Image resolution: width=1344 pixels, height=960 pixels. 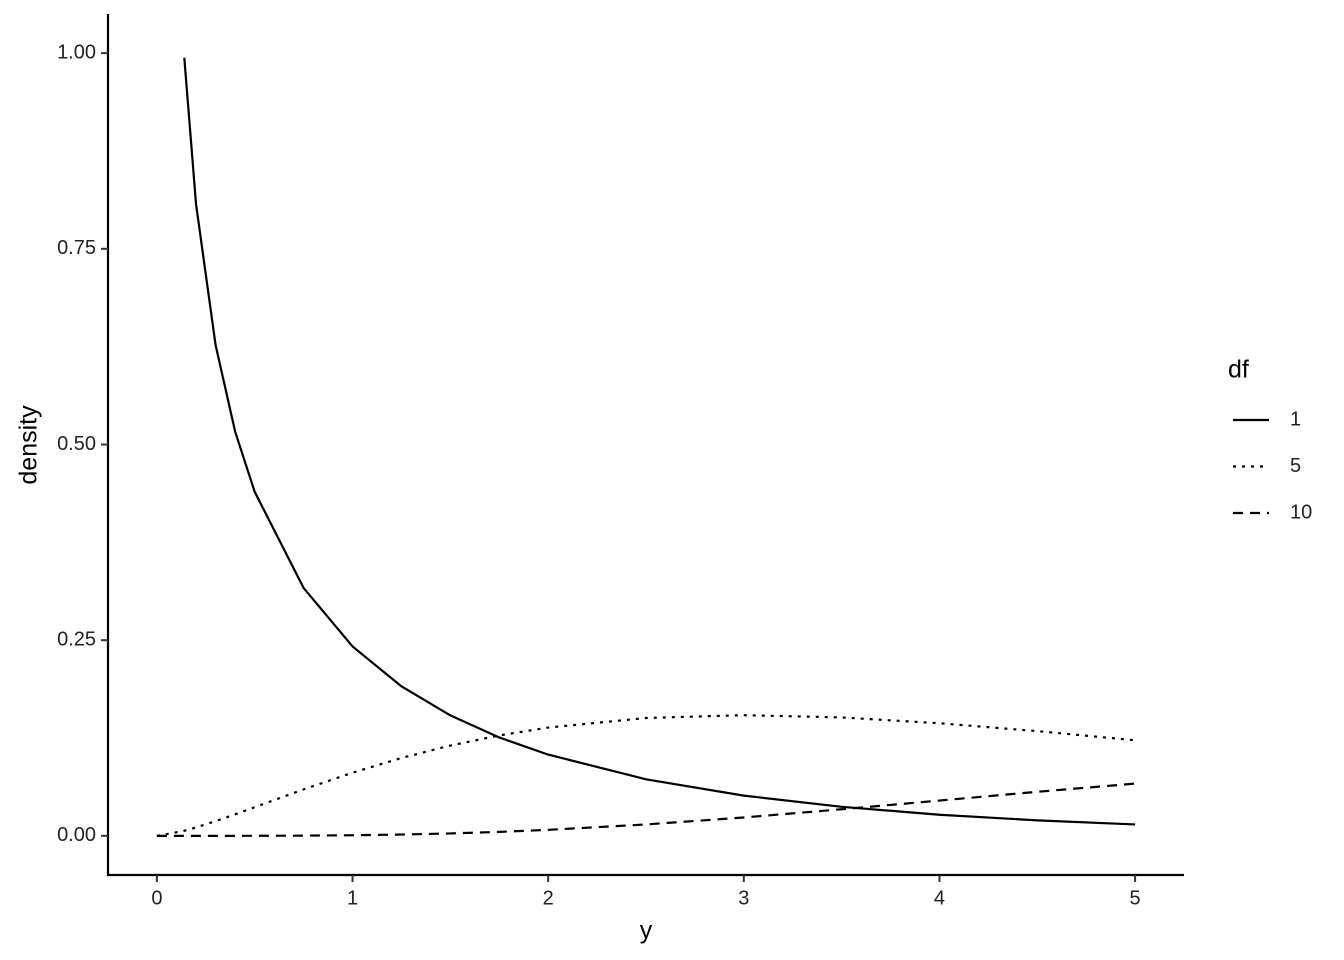 What do you see at coordinates (76, 248) in the screenshot?
I see `y-tick-label: 0.75` at bounding box center [76, 248].